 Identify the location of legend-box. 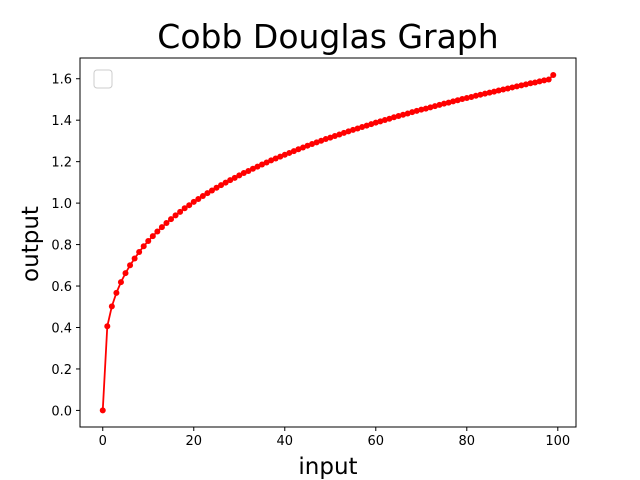
(103, 79).